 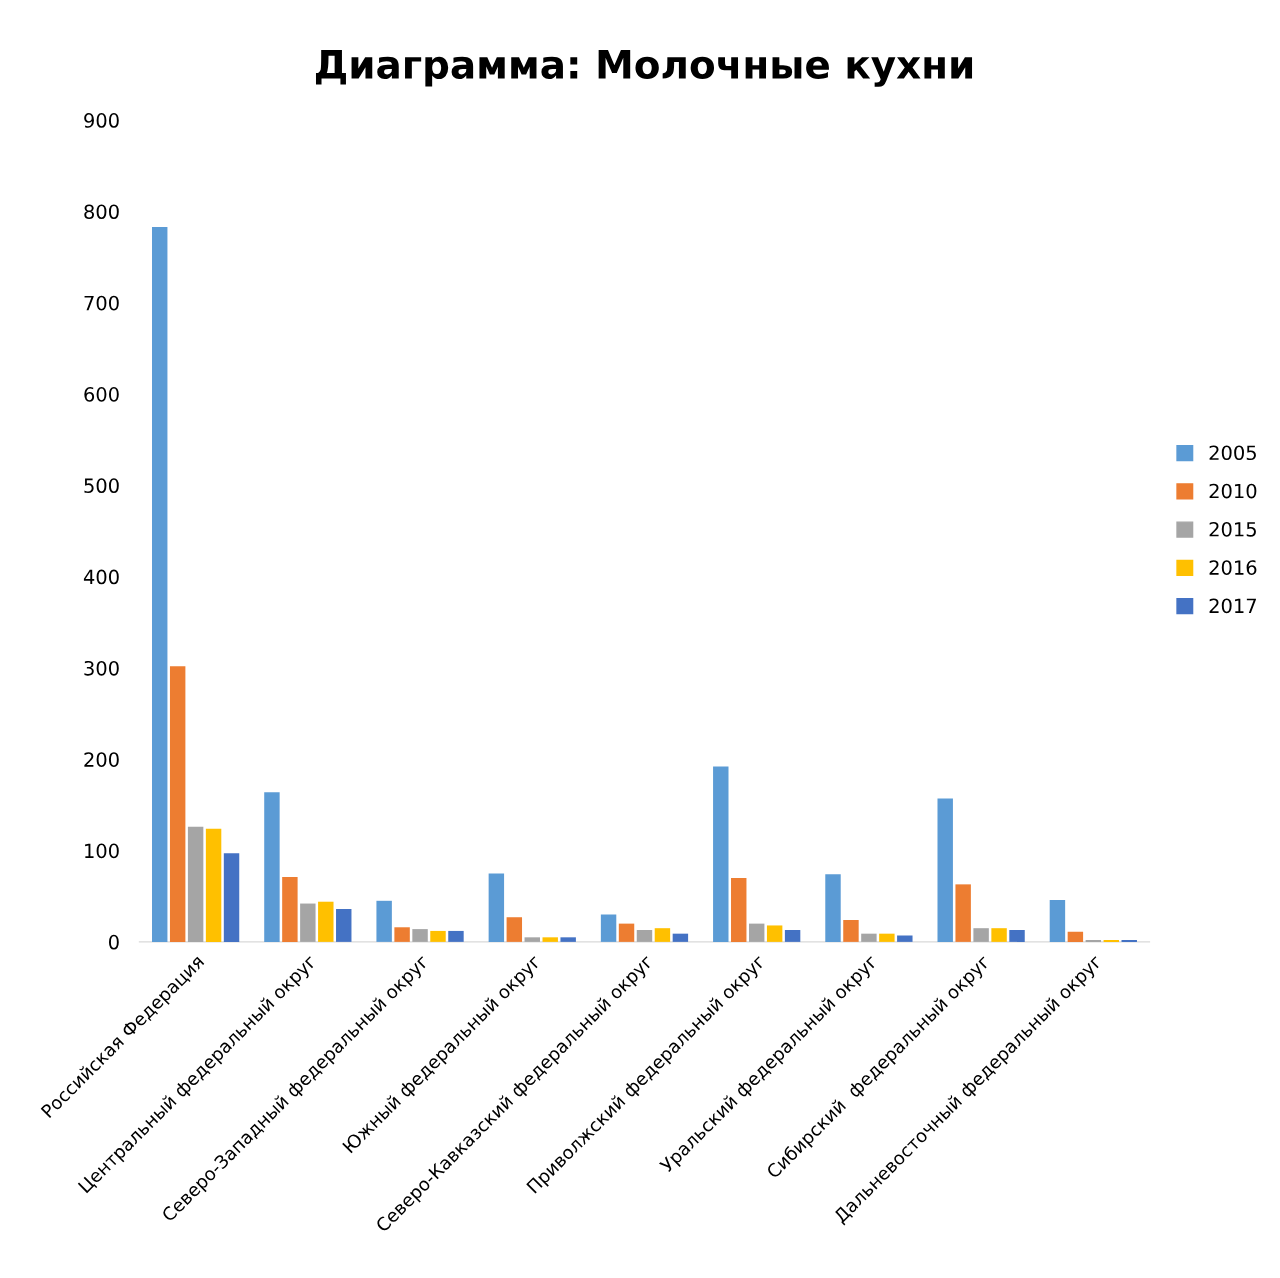 I want to click on legend-label: 2005, so click(x=1232, y=453).